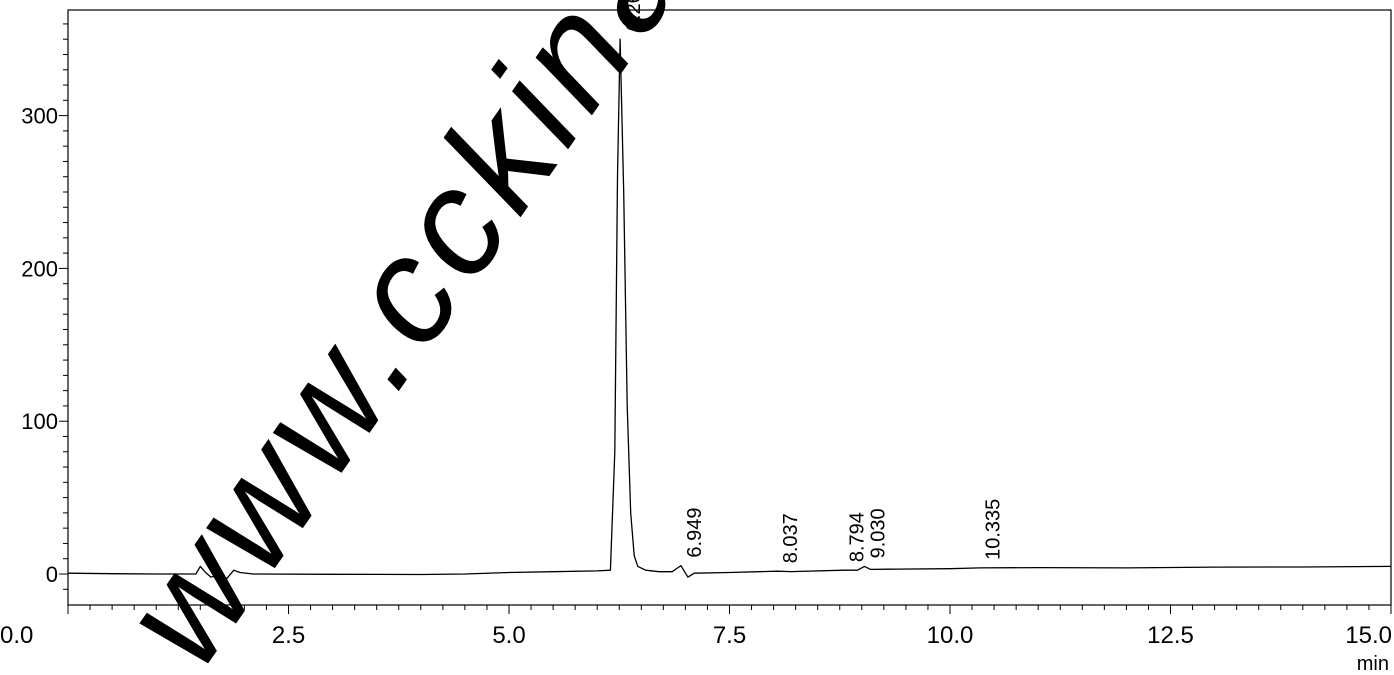 The width and height of the screenshot is (1394, 675). Describe the element at coordinates (858, 537) in the screenshot. I see `peak-label: 8.794` at that location.